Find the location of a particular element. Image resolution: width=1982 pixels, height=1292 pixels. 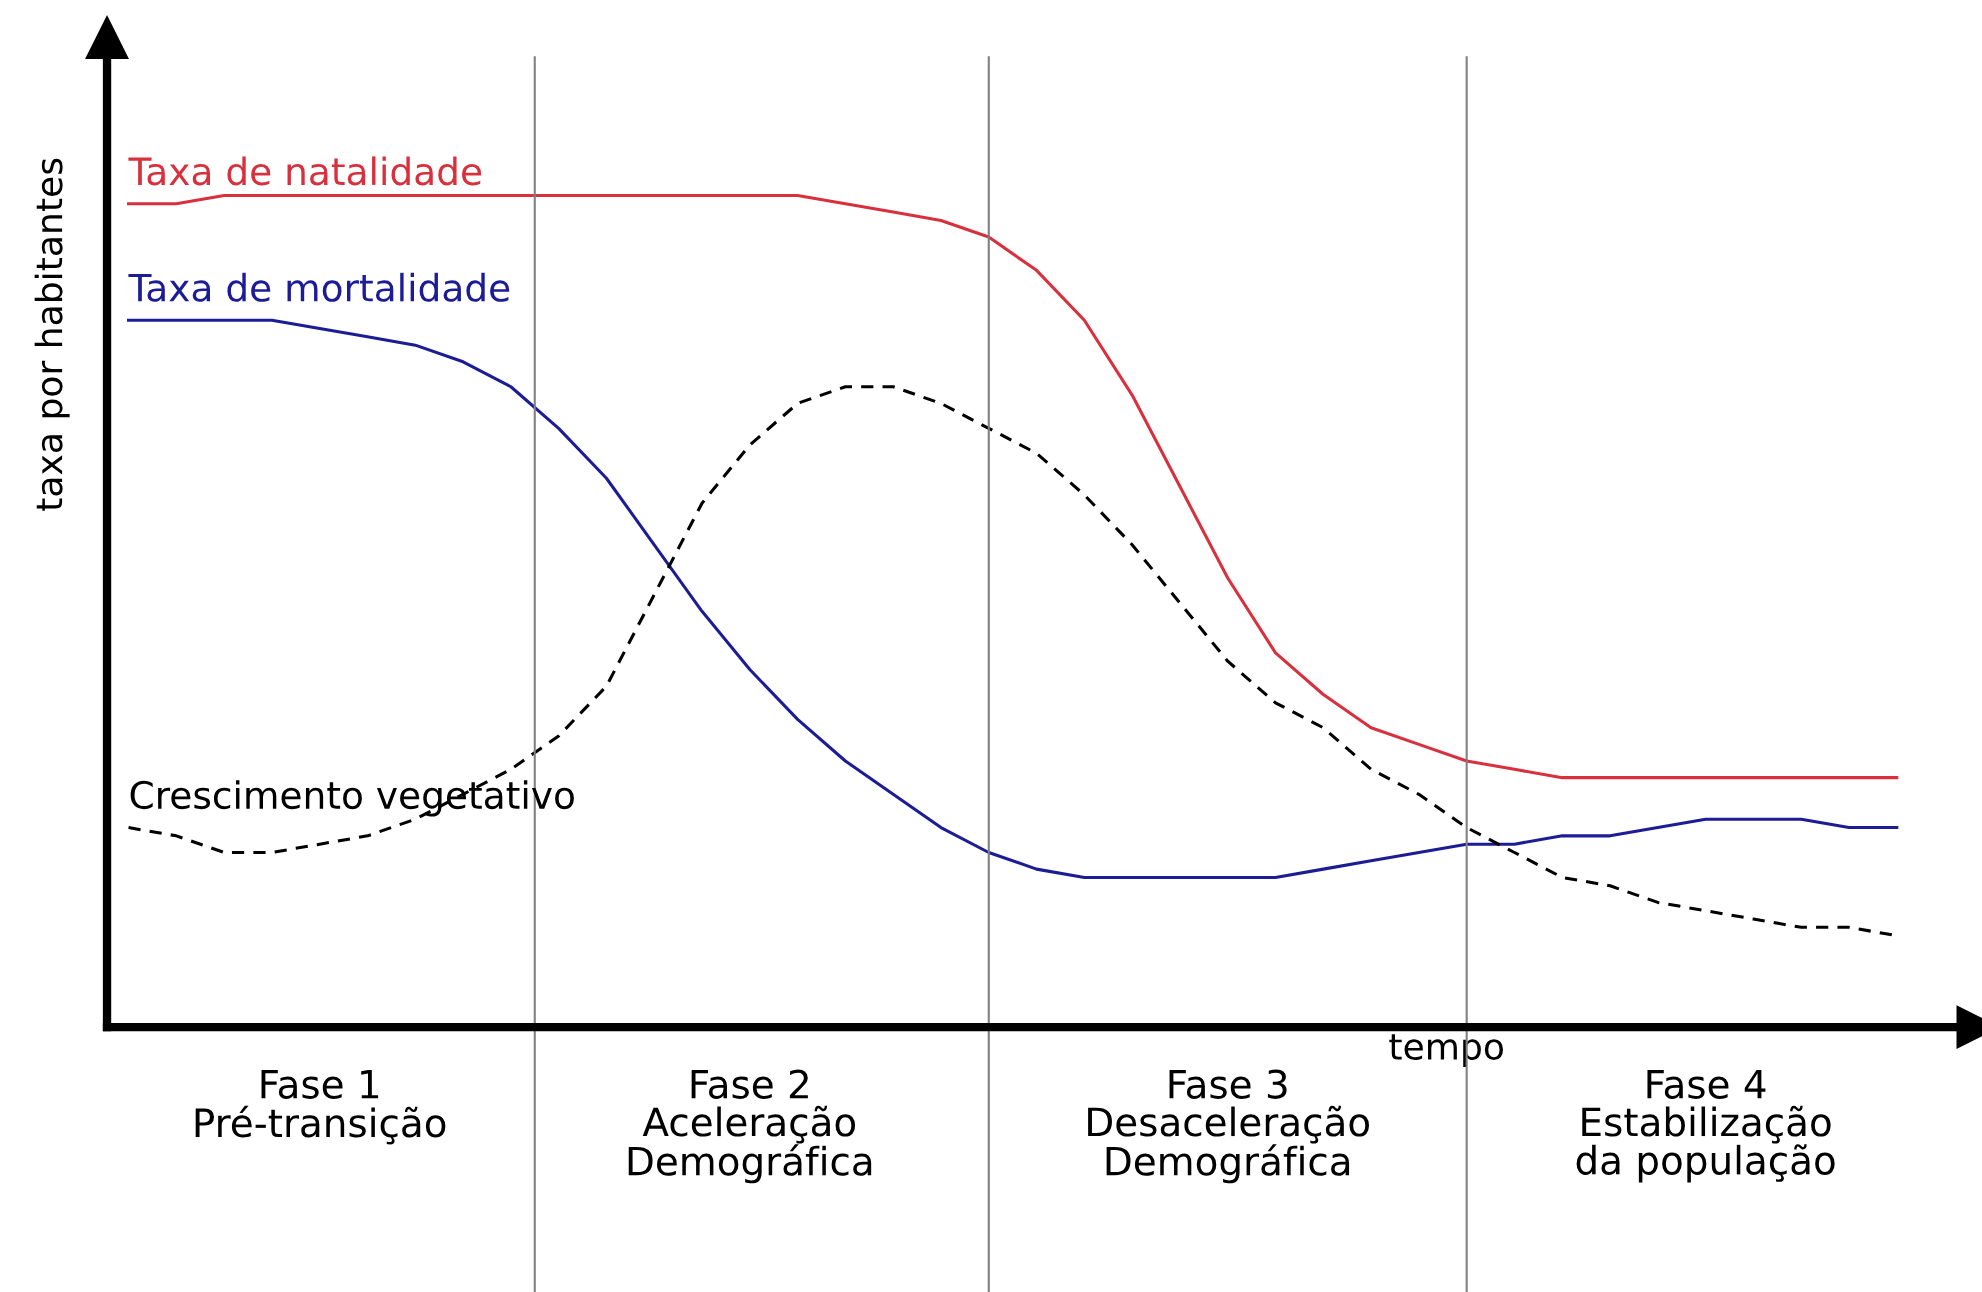

x-tick-label: Fase 2 Aceleração Demográfica is located at coordinates (750, 1126).